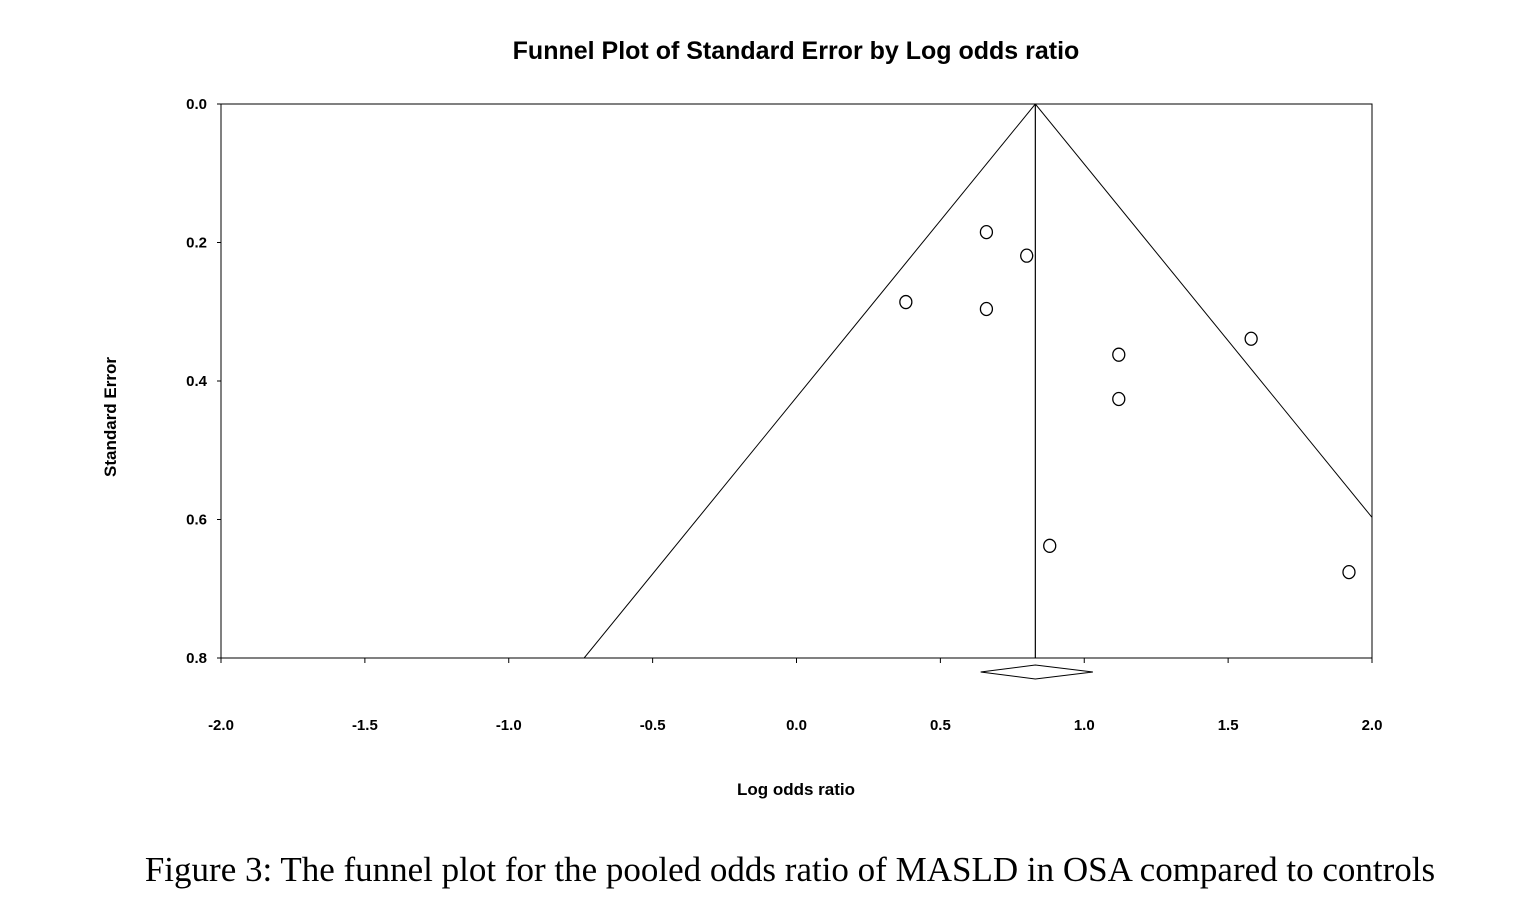  Describe the element at coordinates (221, 725) in the screenshot. I see `x-tick-label: -2.0` at that location.